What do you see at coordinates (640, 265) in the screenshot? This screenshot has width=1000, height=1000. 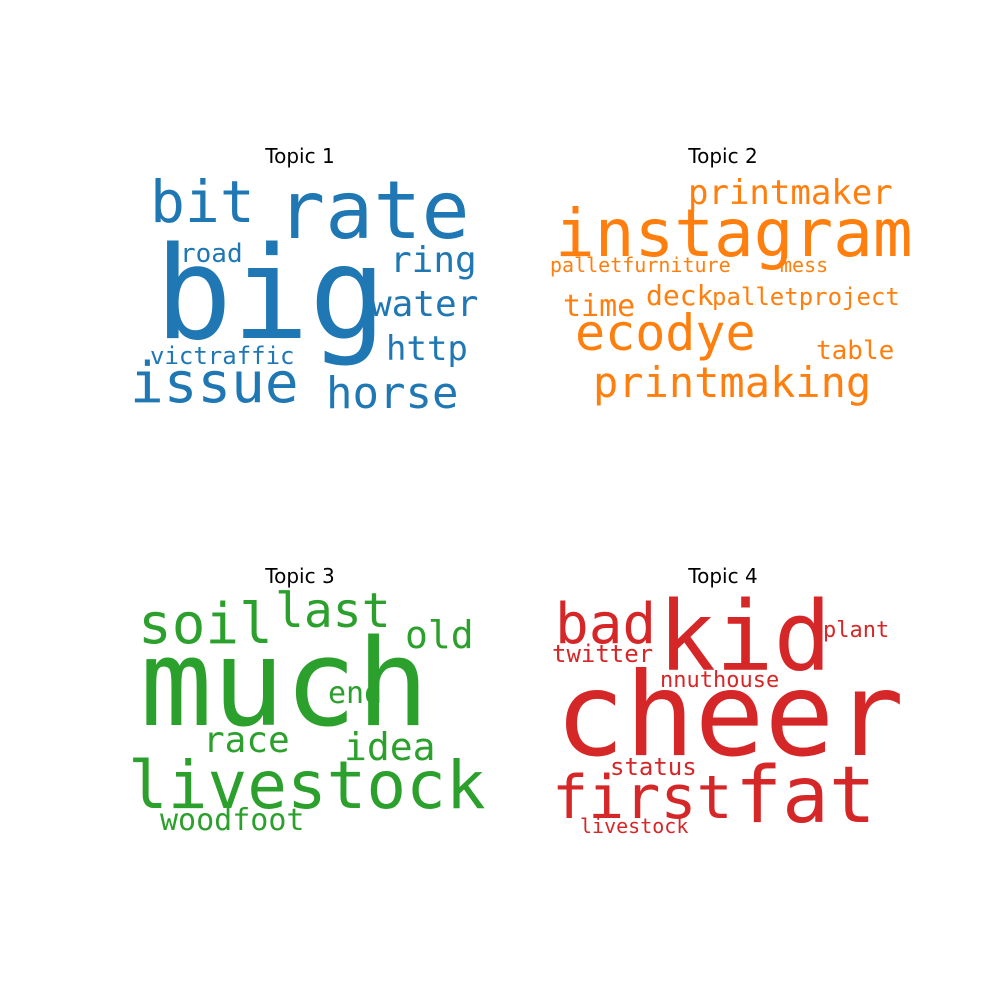 I see `wordcloud-word: palletfurniture` at bounding box center [640, 265].